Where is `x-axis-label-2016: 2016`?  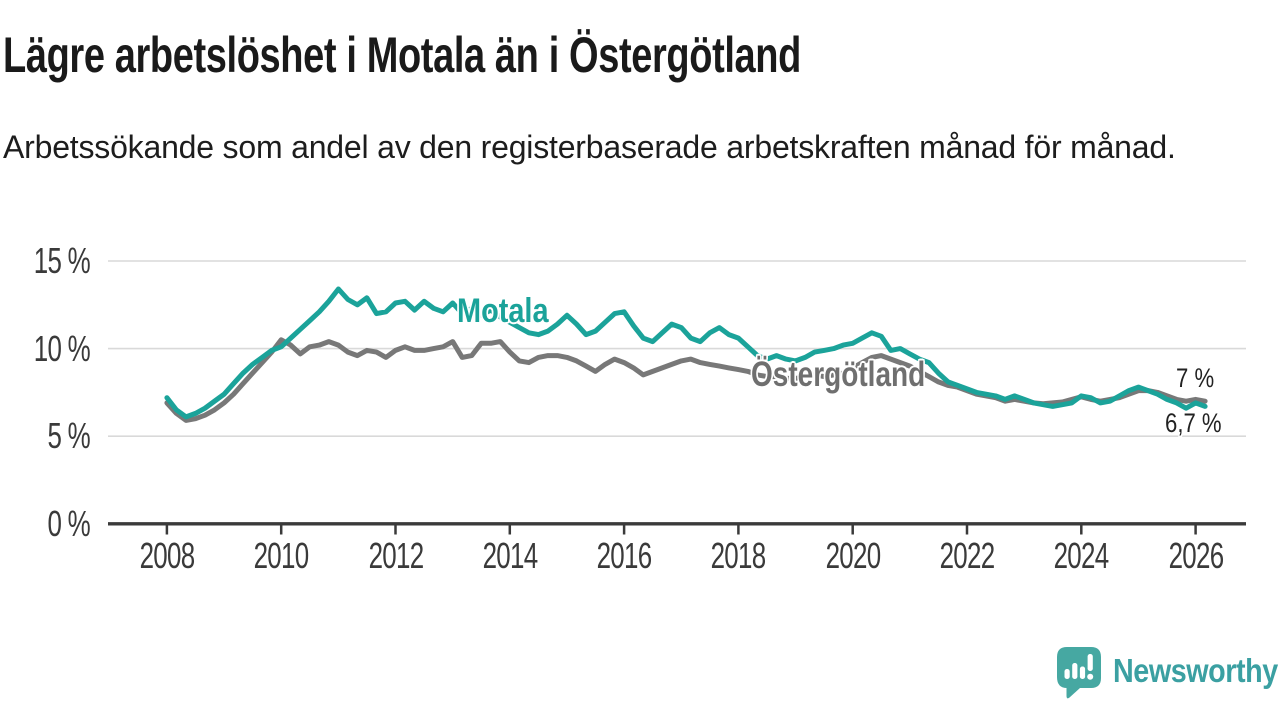
x-axis-label-2016: 2016 is located at coordinates (624, 555).